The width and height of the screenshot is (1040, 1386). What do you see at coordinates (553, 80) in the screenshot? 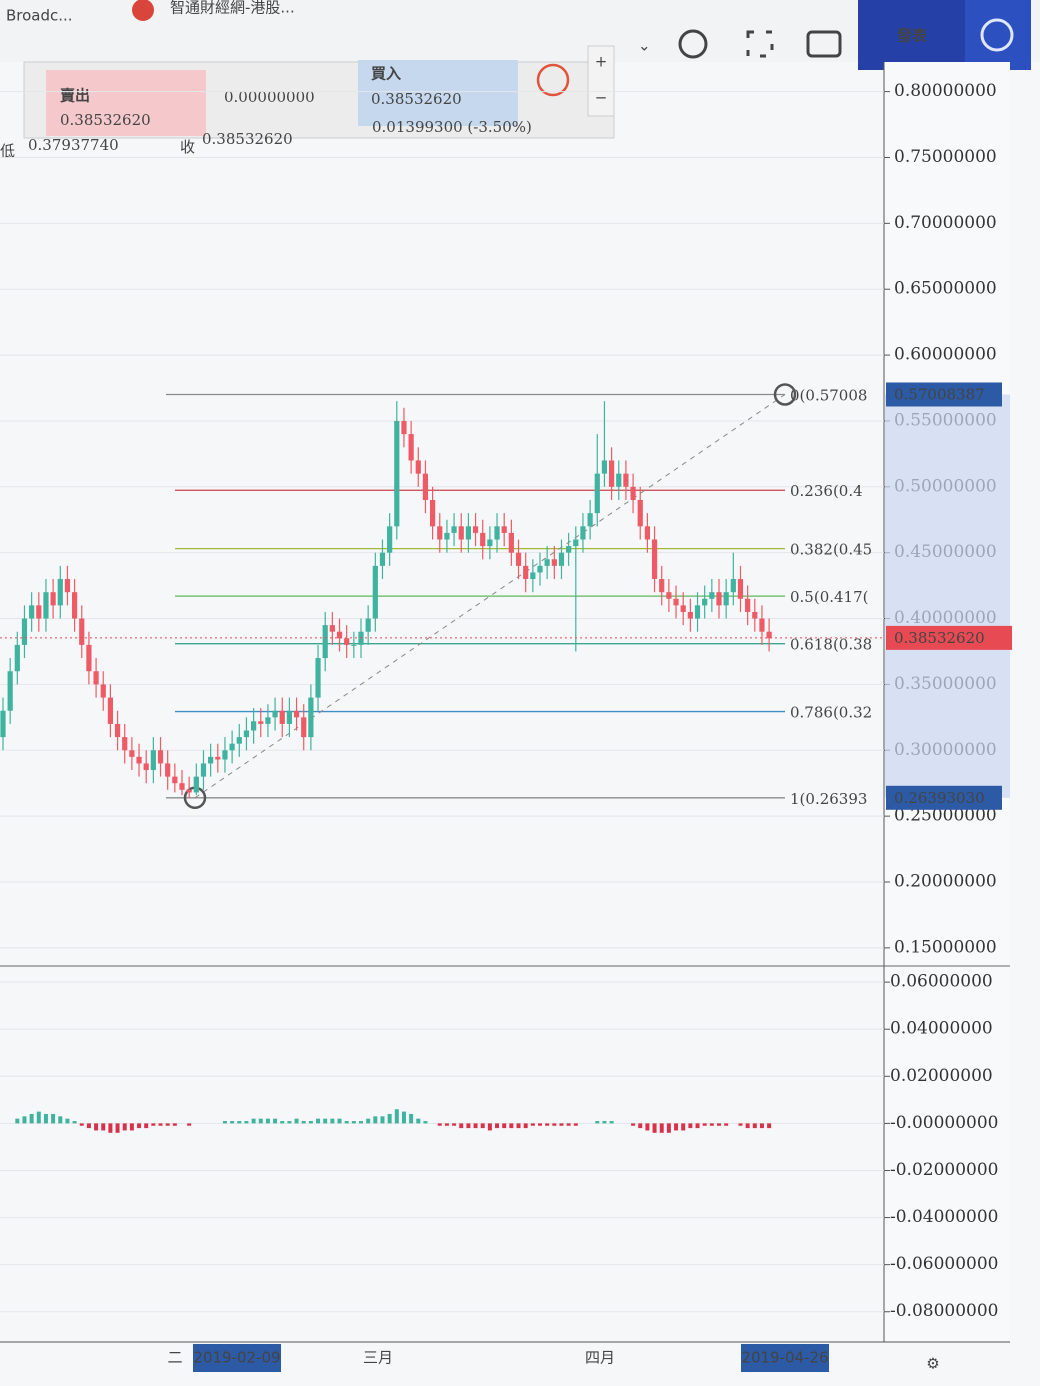
I see `info-icon` at bounding box center [553, 80].